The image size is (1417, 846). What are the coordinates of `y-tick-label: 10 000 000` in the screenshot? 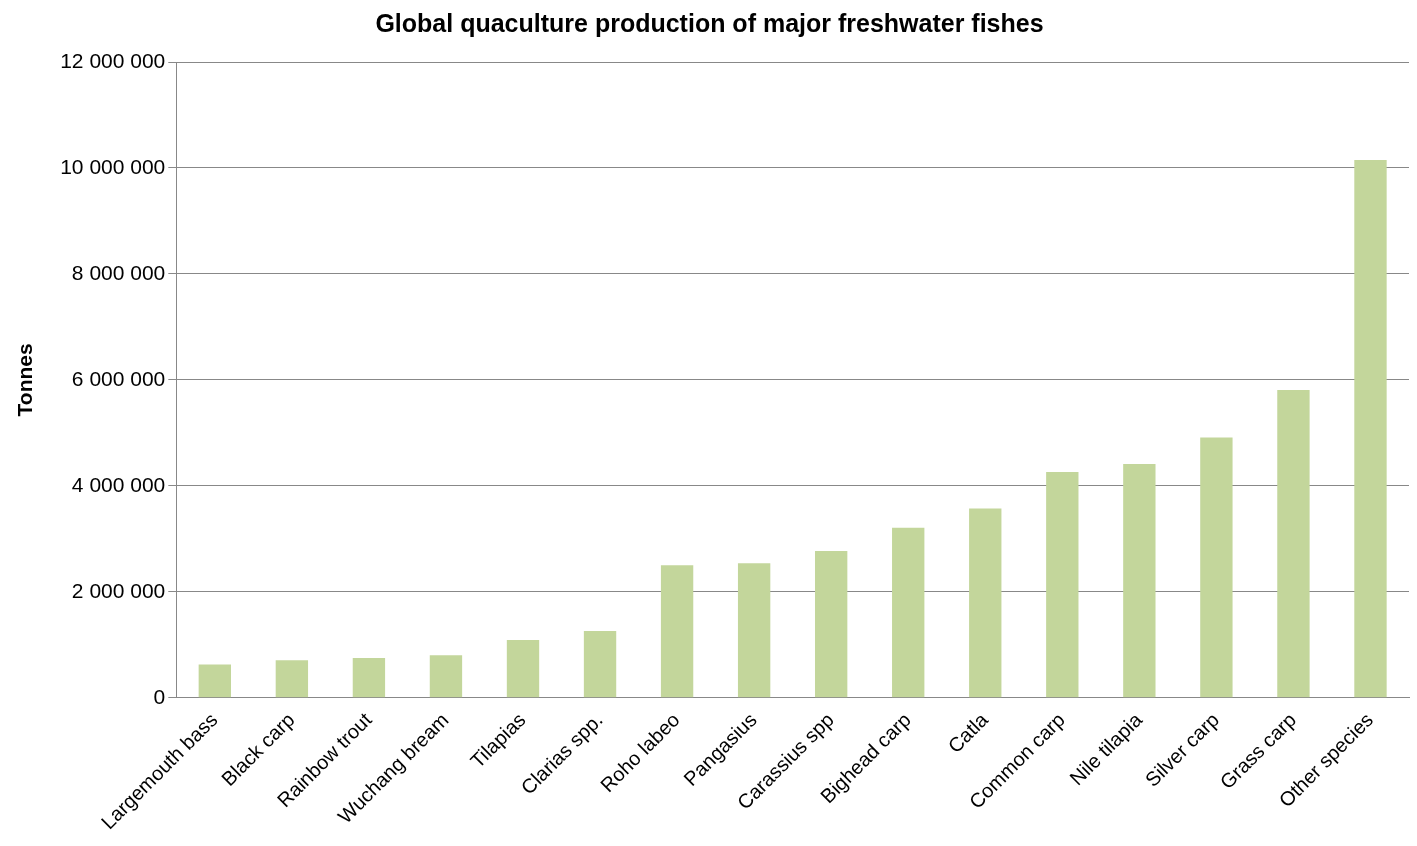 It's located at (113, 166).